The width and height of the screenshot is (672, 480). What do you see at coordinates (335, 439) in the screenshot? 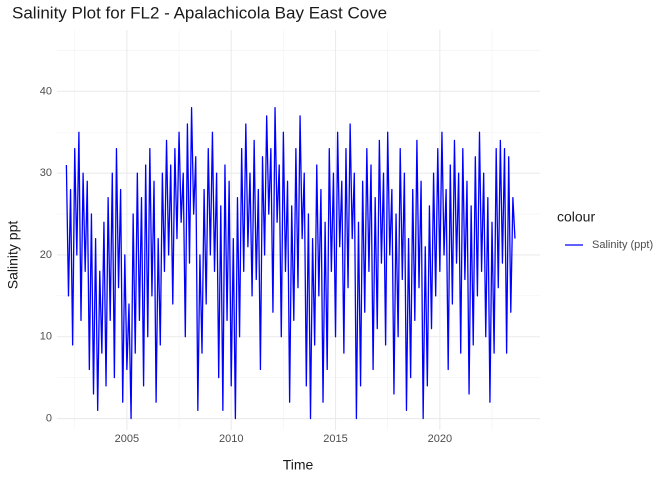
I see `x-tick-label: 2015` at bounding box center [335, 439].